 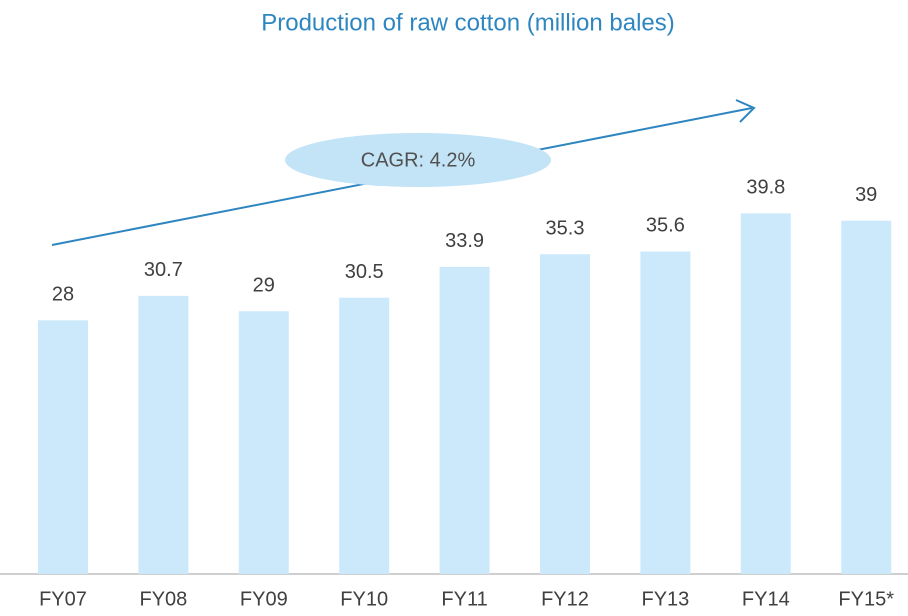 What do you see at coordinates (364, 599) in the screenshot?
I see `x-tick-label: FY10` at bounding box center [364, 599].